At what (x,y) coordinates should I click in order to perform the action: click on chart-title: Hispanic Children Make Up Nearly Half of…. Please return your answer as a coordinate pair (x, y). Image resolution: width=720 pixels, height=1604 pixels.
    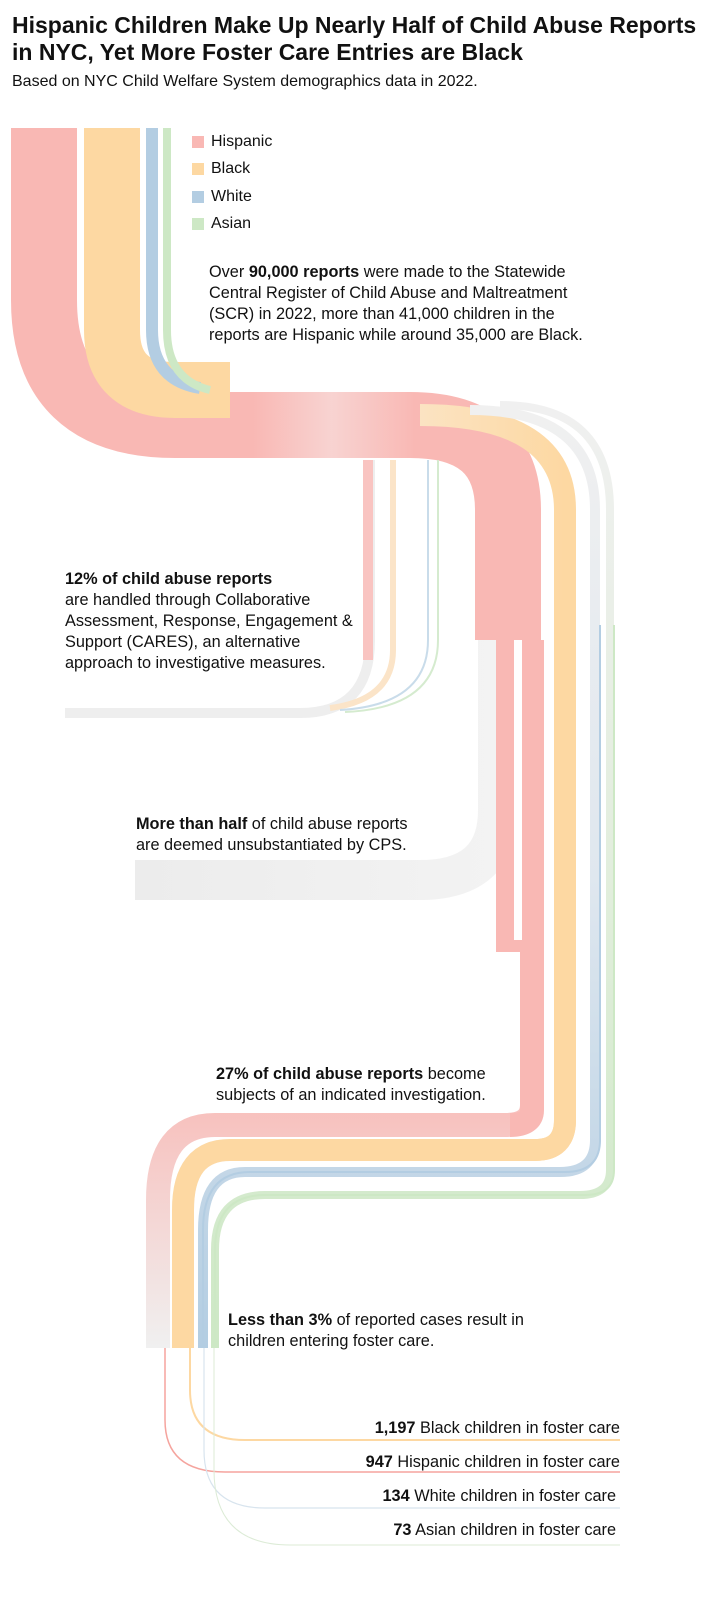
    Looking at the image, I should click on (354, 38).